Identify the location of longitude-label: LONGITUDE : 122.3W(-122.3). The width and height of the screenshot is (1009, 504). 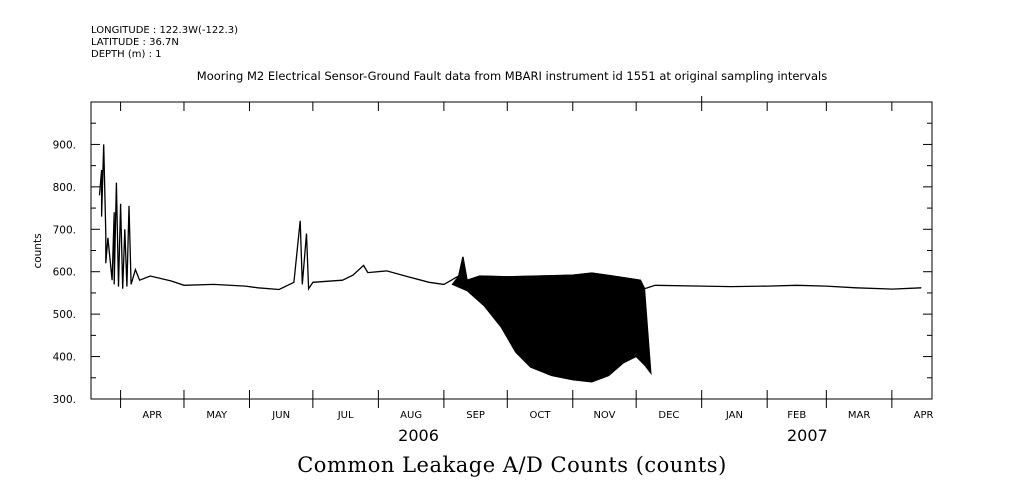
(164, 30).